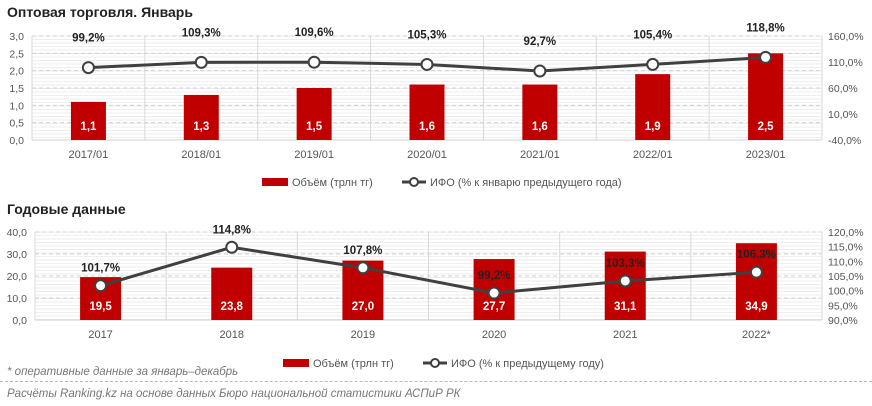  What do you see at coordinates (846, 37) in the screenshot?
I see `y2-tick-label: 160,0%` at bounding box center [846, 37].